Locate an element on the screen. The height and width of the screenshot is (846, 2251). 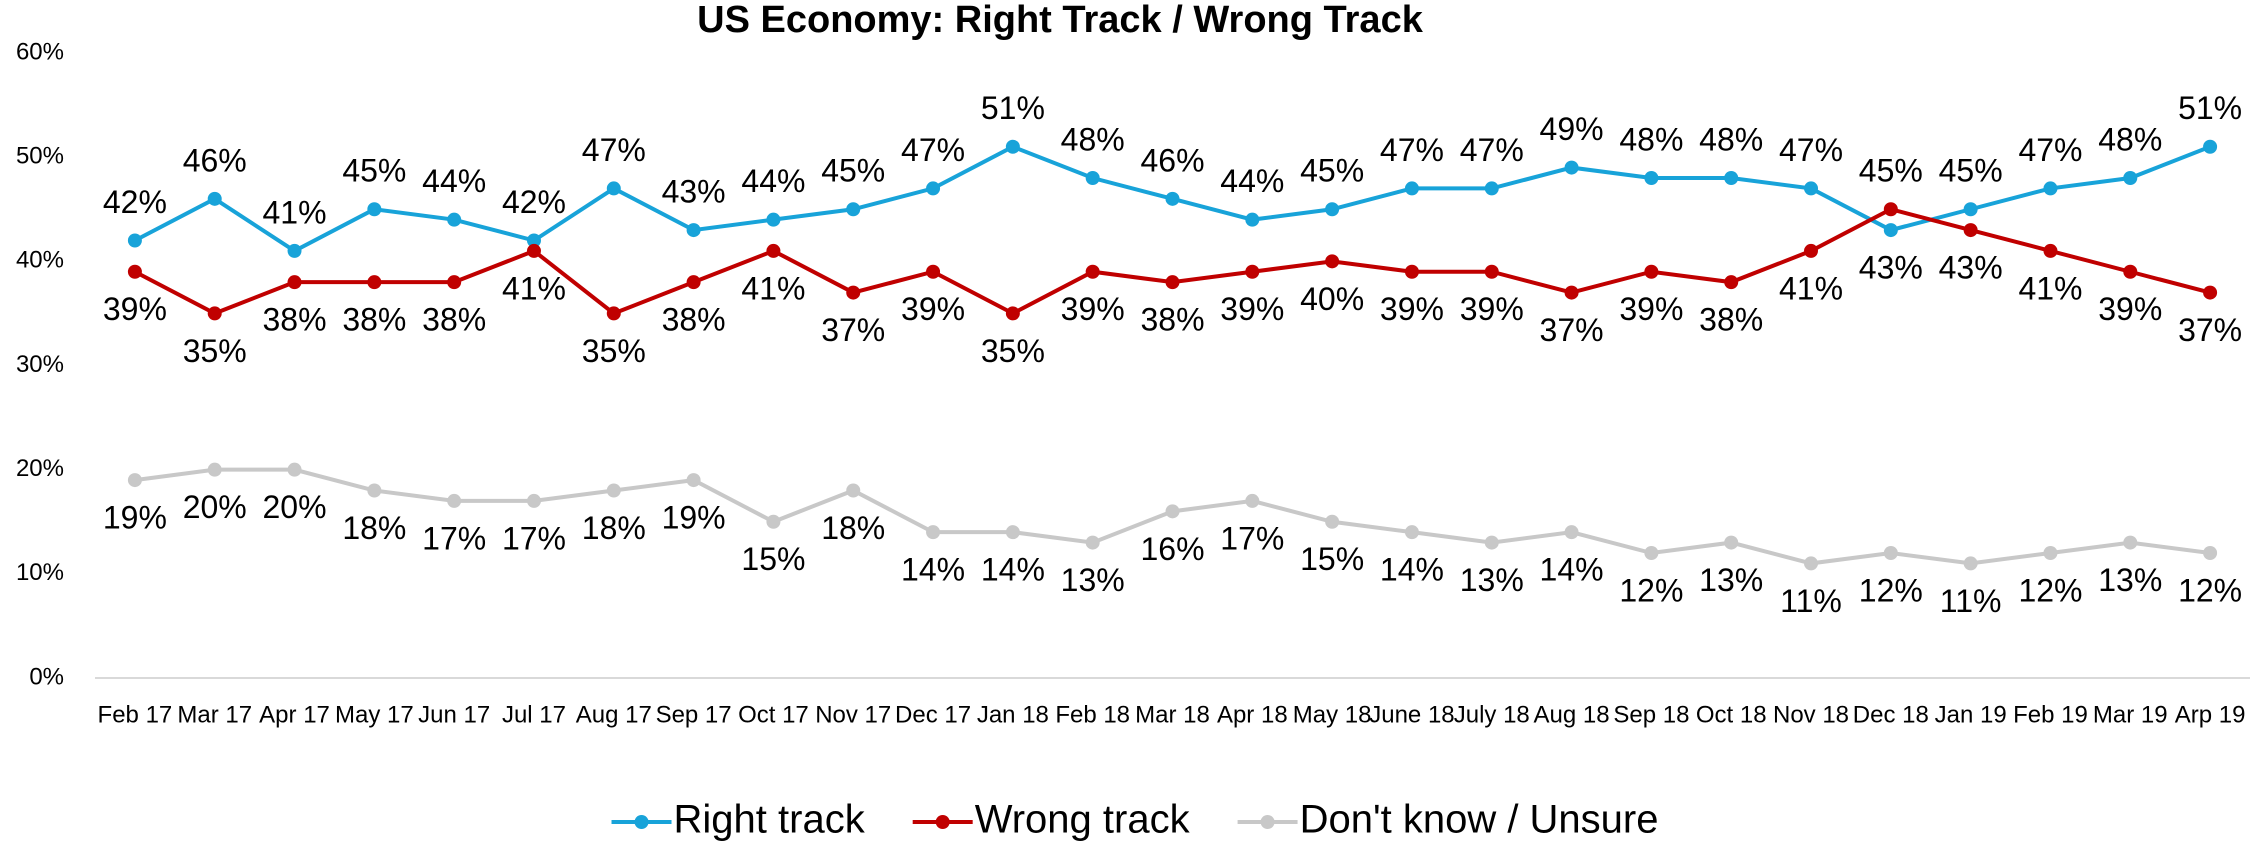
chart-title: US Economy: Right Track / Wrong Track is located at coordinates (1060, 20).